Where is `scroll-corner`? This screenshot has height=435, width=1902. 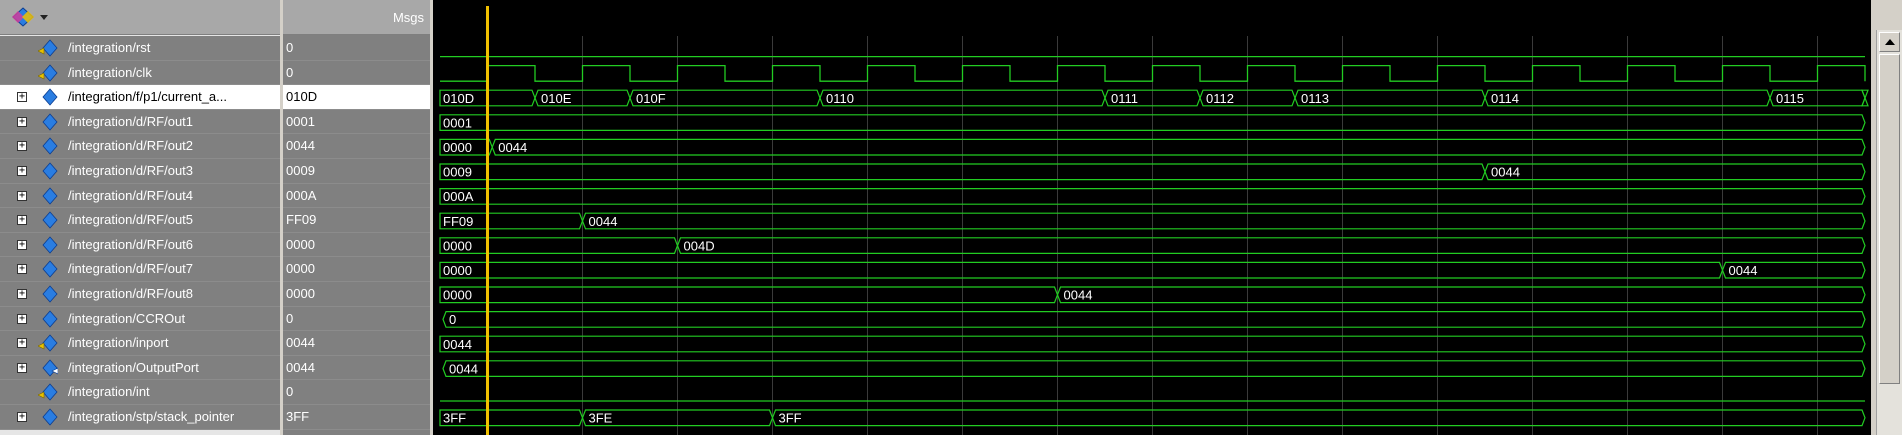 scroll-corner is located at coordinates (1886, 15).